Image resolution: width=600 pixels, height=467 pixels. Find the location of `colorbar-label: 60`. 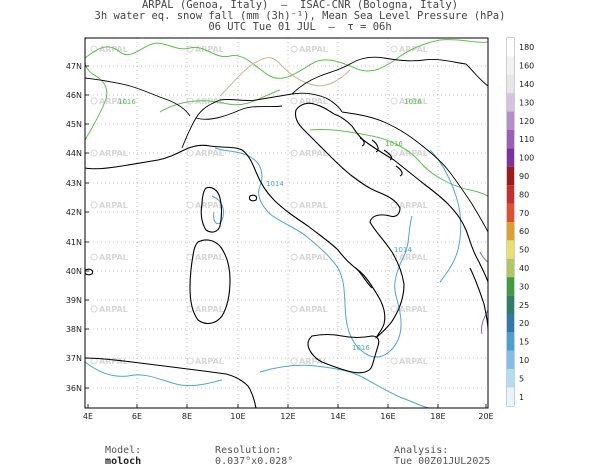

colorbar-label: 60 is located at coordinates (524, 231).